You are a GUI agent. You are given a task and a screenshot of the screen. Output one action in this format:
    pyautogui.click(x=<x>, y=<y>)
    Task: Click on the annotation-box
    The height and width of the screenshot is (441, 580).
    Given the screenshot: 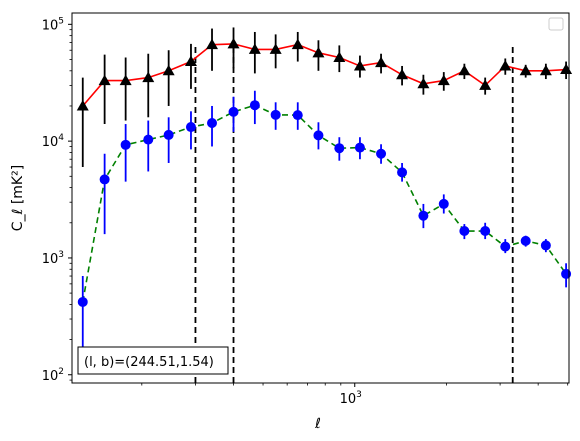 What is the action you would take?
    pyautogui.click(x=153, y=360)
    